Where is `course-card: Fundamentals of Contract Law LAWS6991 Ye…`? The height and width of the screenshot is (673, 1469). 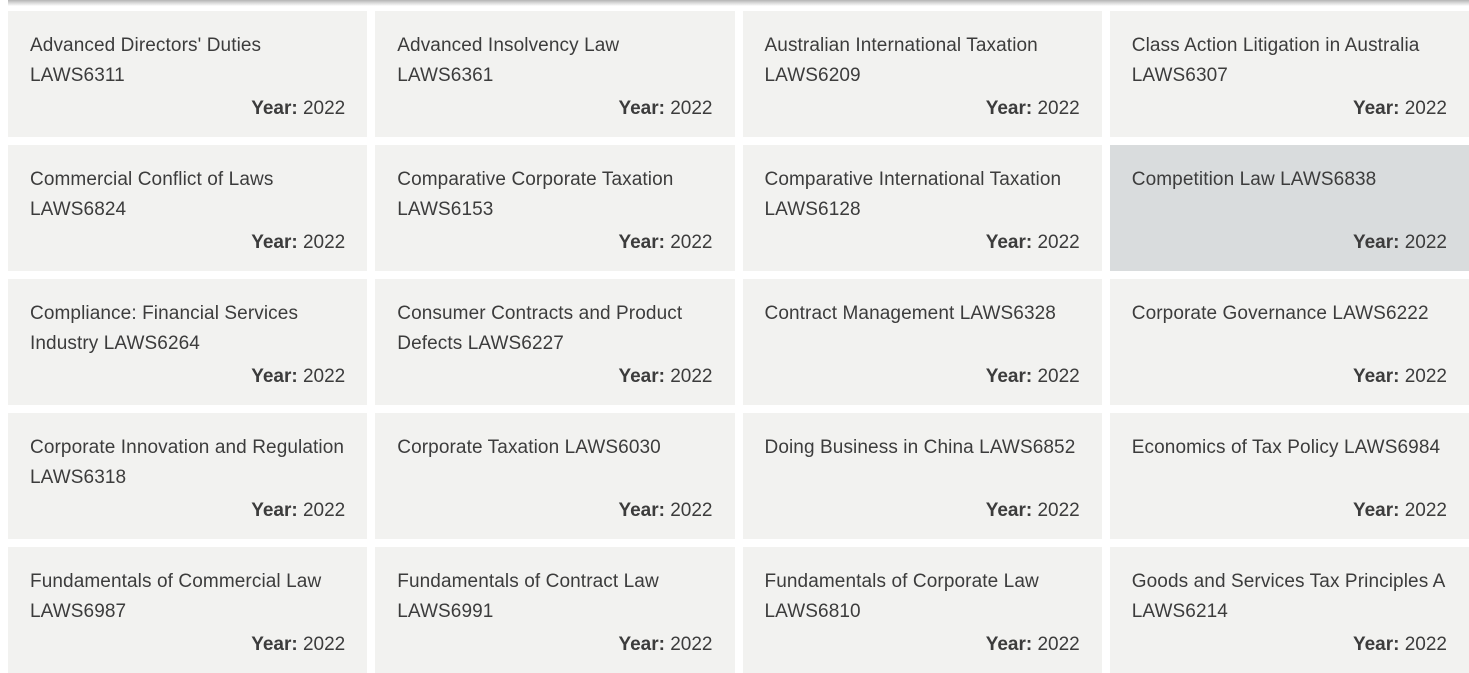
course-card: Fundamentals of Contract Law LAWS6991 Ye… is located at coordinates (555, 610).